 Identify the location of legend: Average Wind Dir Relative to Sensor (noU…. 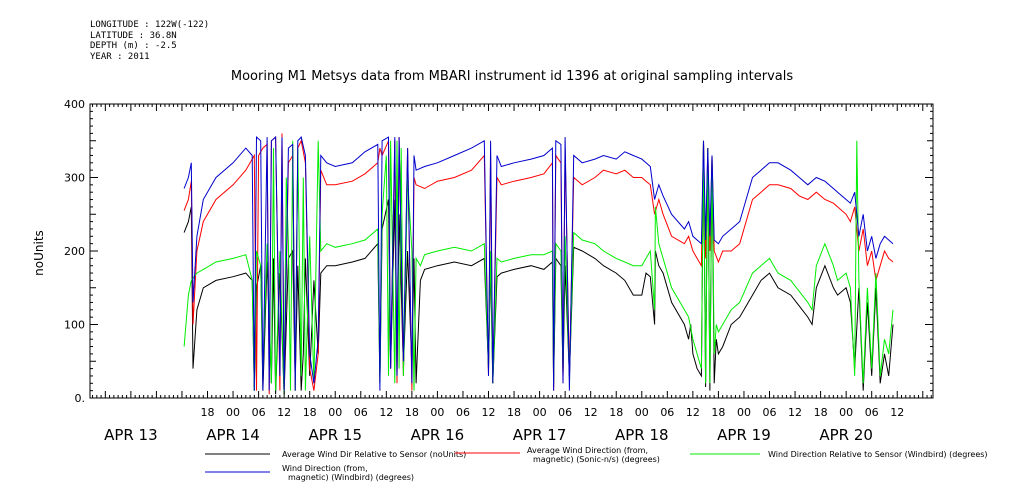
(596, 464).